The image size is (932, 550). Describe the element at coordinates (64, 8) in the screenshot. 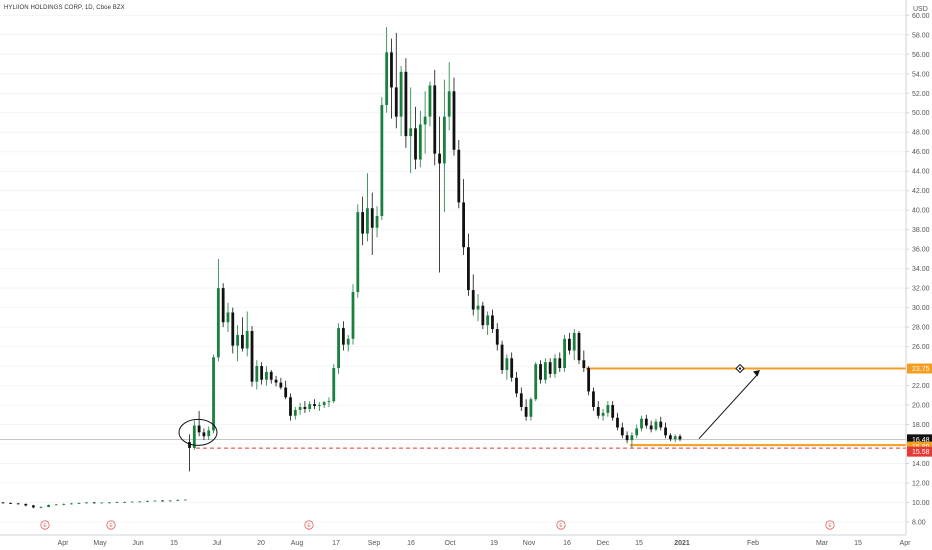

I see `chart-title: HYLIION HOLDINGS CORP, 1D, Cboe BZX` at that location.